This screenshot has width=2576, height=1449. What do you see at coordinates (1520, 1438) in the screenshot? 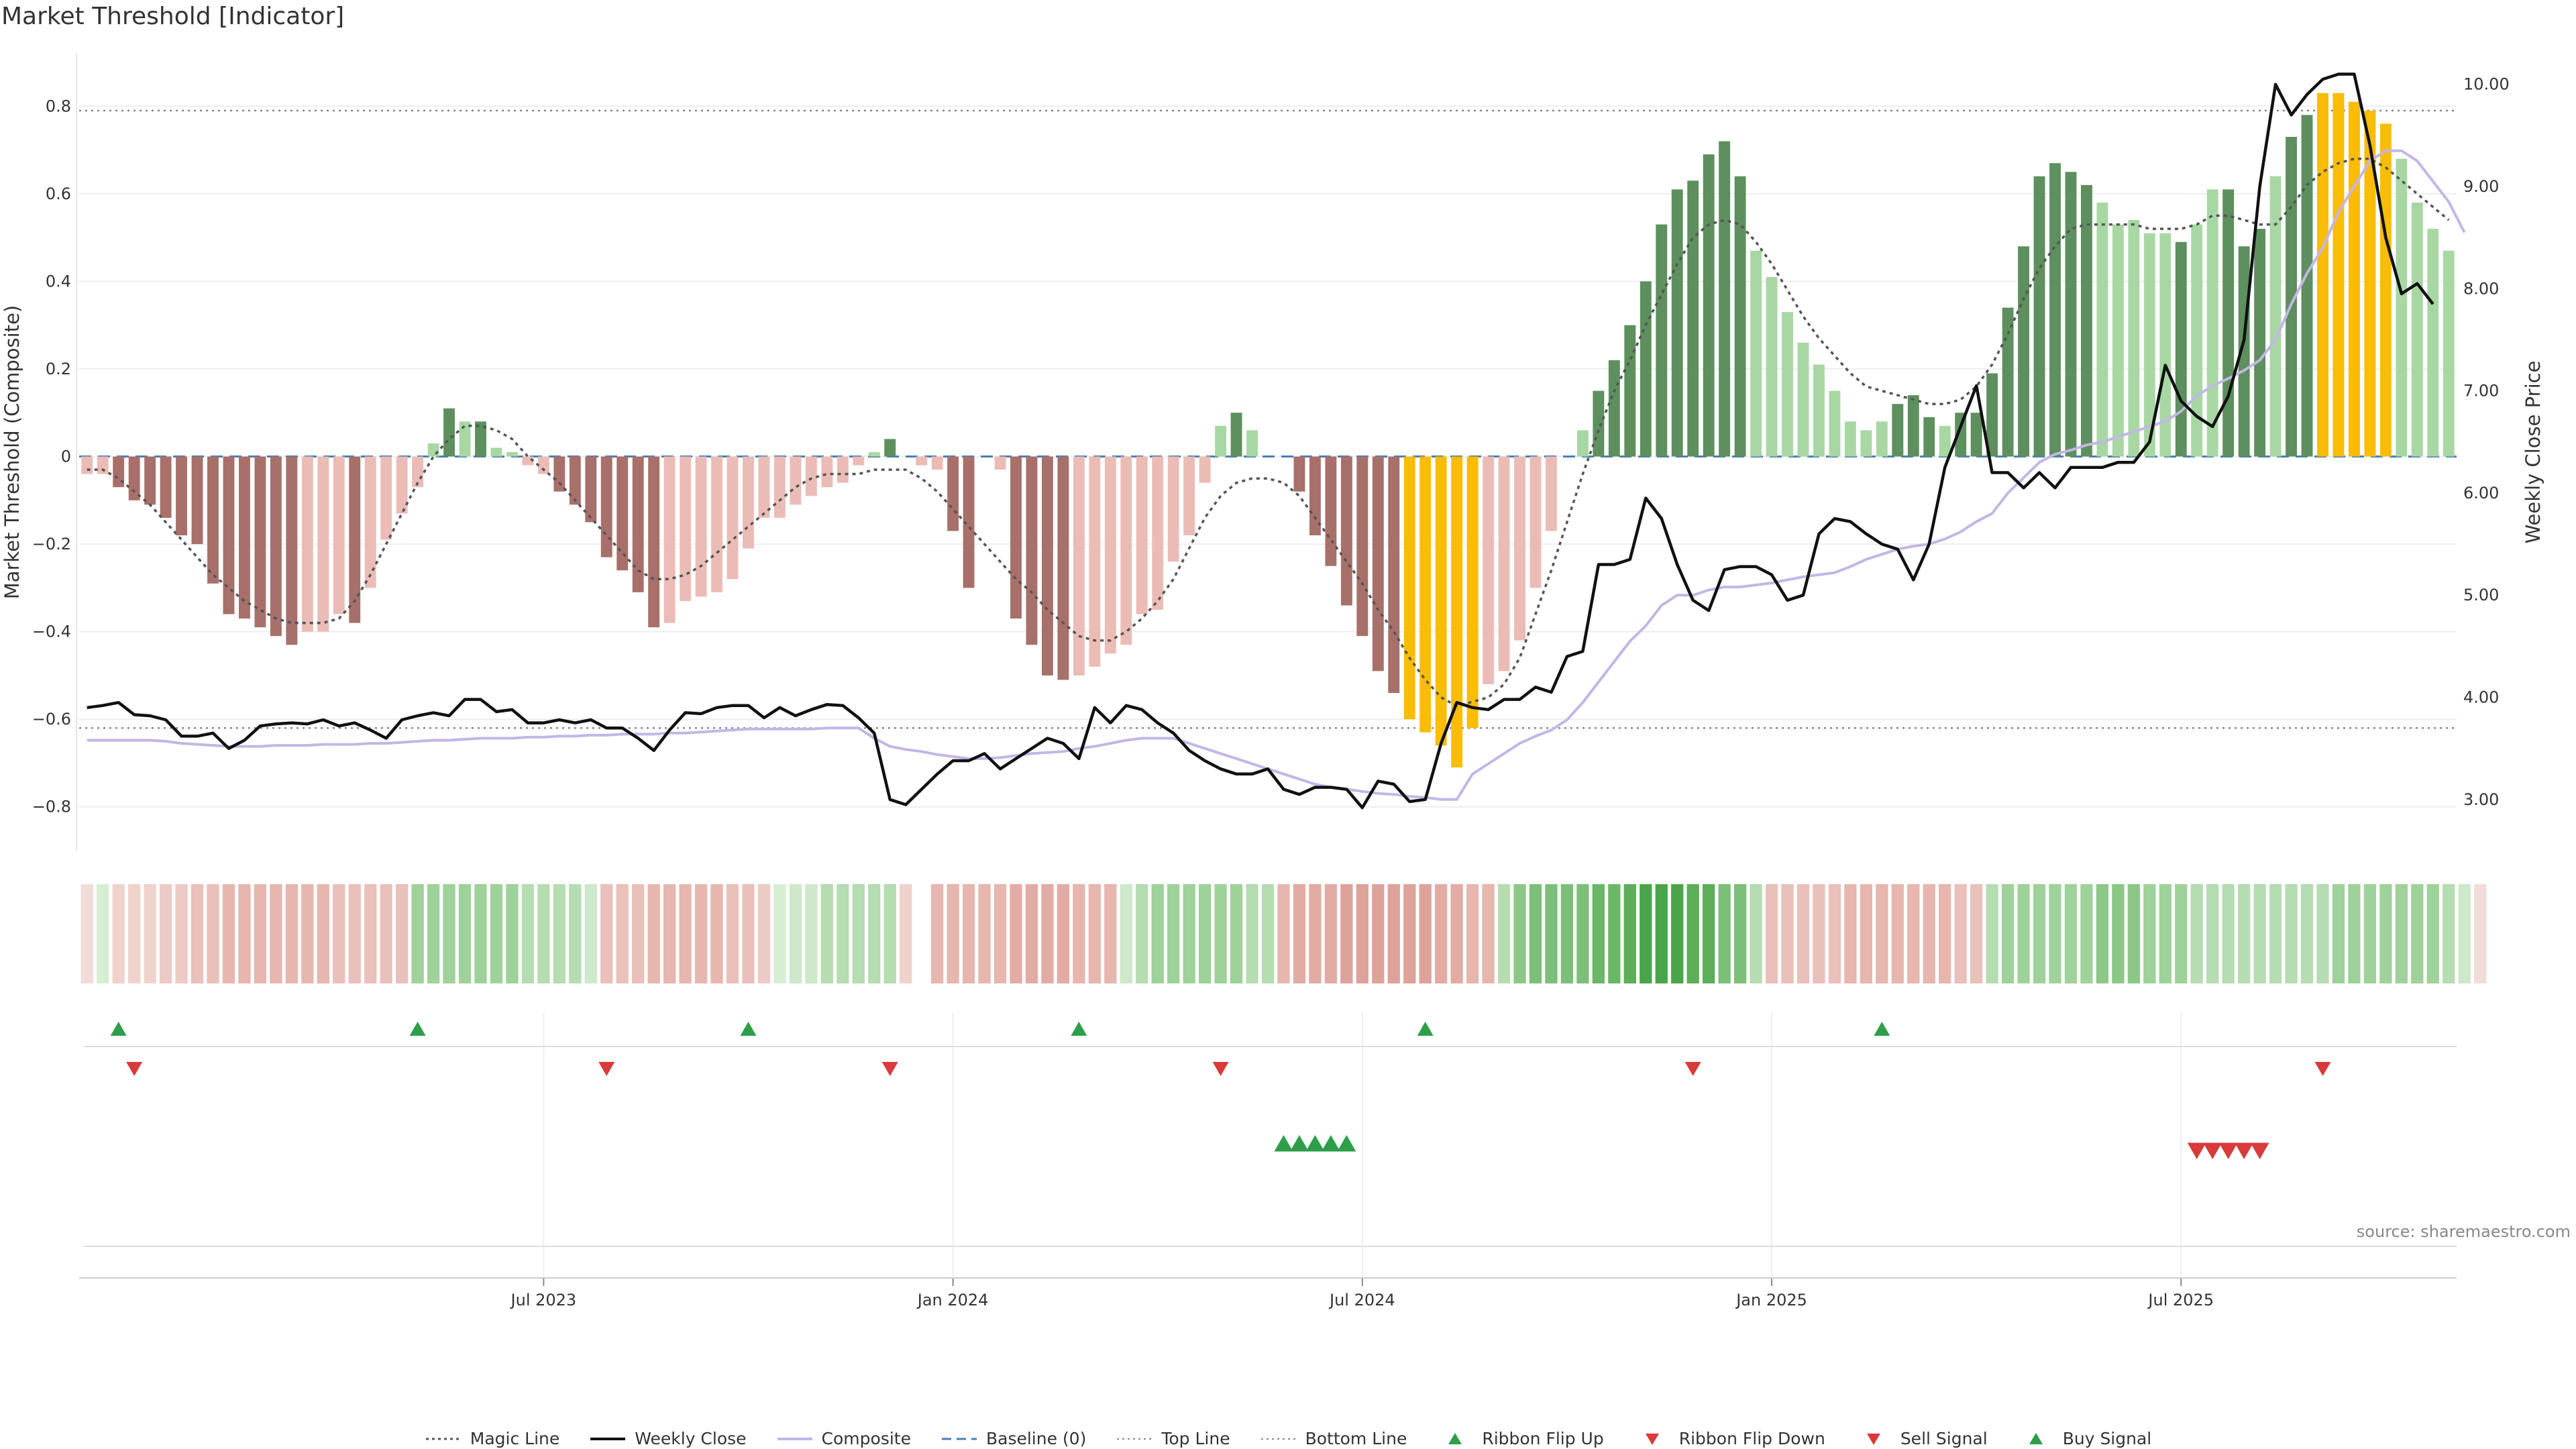
I see `legend-item: Ribbon Flip Up` at bounding box center [1520, 1438].